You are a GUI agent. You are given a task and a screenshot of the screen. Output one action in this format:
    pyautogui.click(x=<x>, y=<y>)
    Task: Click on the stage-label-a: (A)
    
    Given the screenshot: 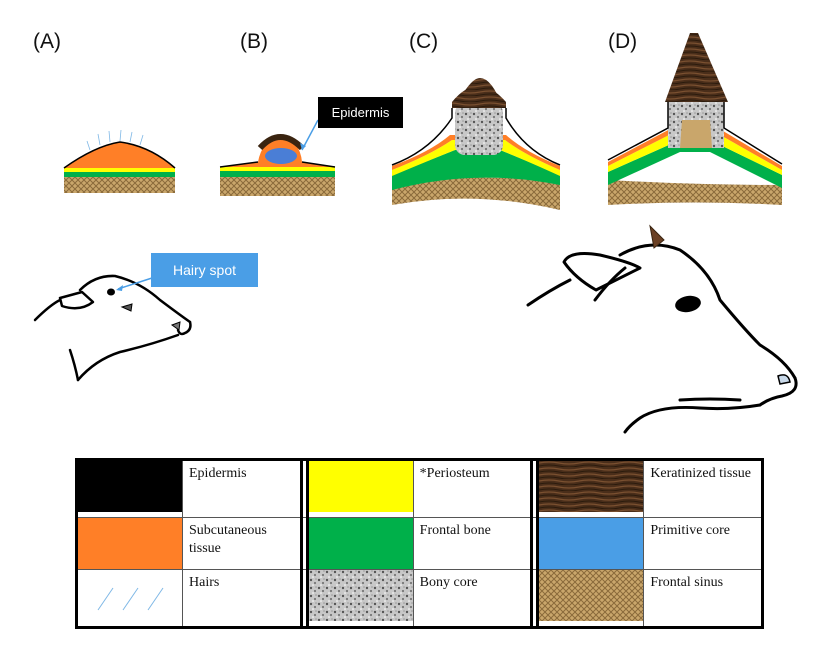 What is the action you would take?
    pyautogui.click(x=47, y=41)
    